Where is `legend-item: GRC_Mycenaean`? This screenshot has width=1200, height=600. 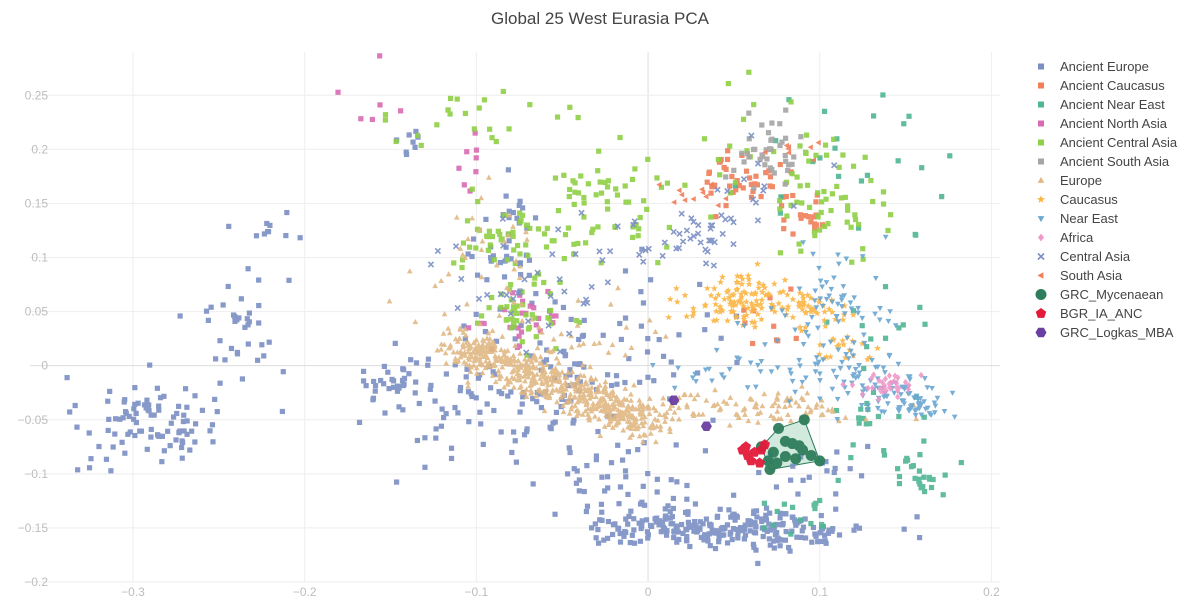 legend-item: GRC_Mycenaean is located at coordinates (1103, 294).